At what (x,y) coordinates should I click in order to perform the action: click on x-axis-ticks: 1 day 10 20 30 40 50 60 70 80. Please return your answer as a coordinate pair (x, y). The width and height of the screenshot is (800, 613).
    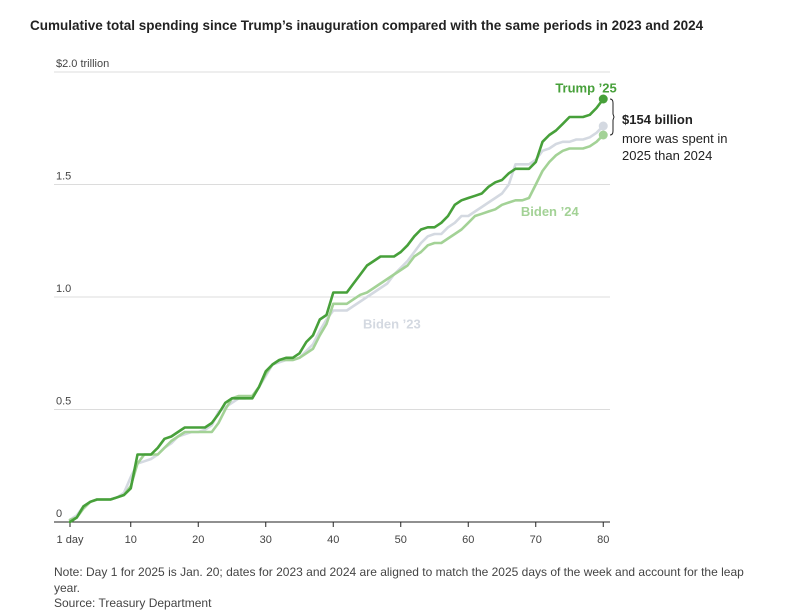
    Looking at the image, I should click on (333, 534).